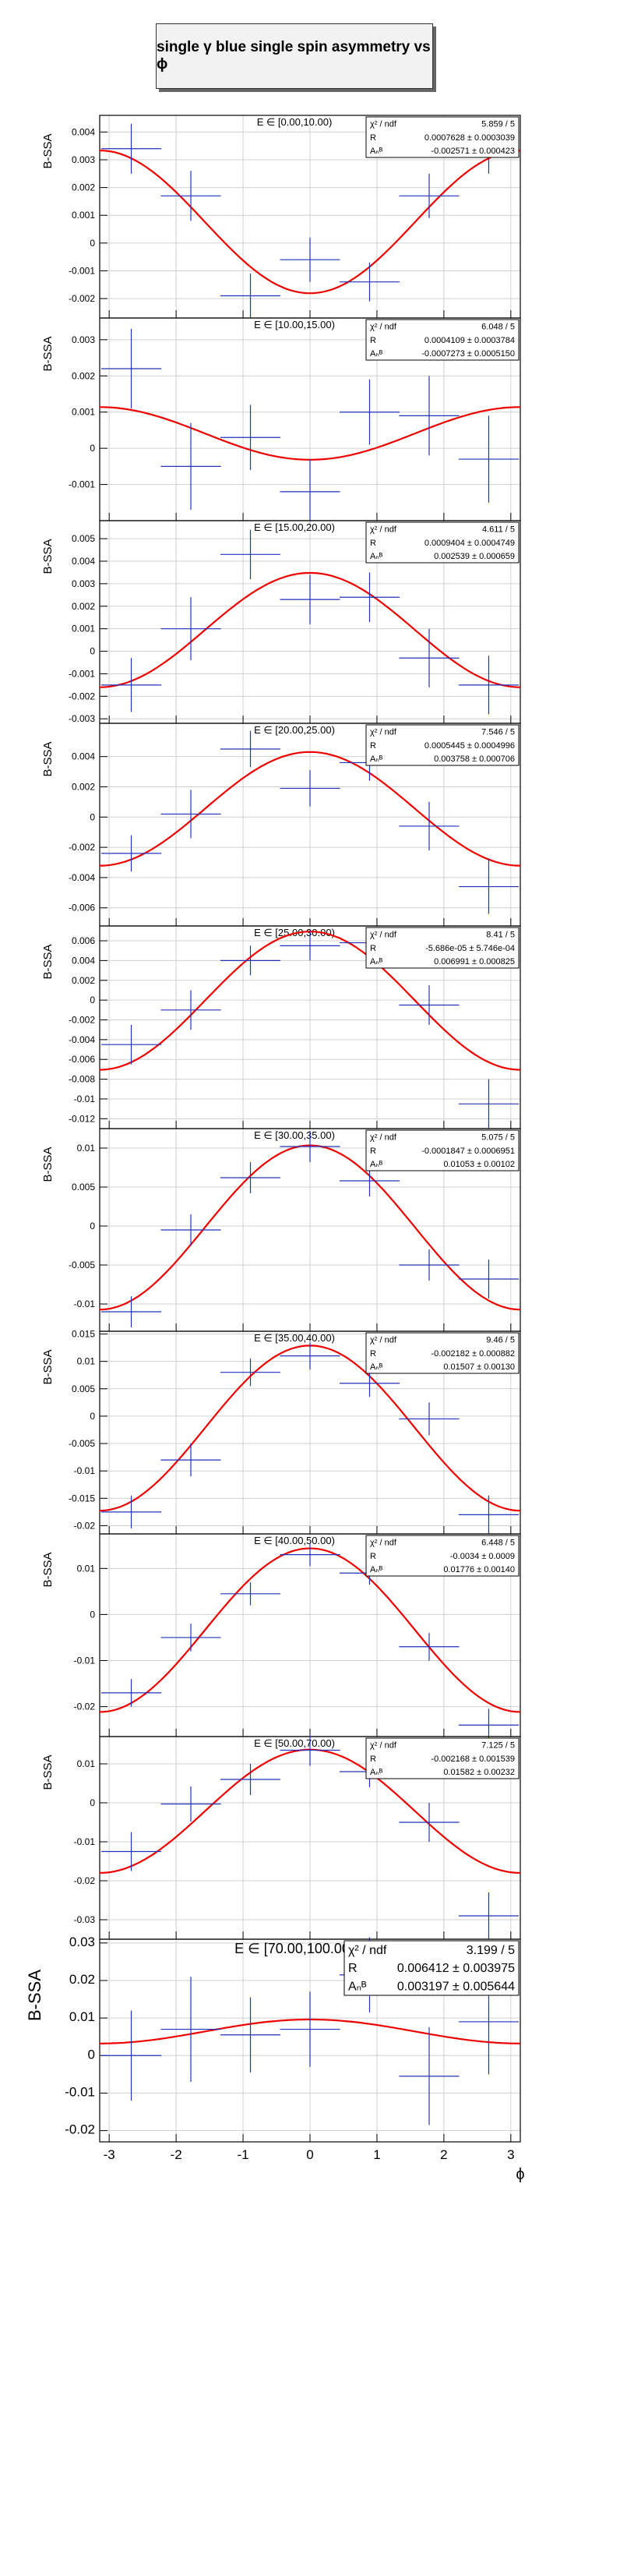 The width and height of the screenshot is (620, 2576). I want to click on stats-value: 0.003197 ± 0.005644, so click(456, 1986).